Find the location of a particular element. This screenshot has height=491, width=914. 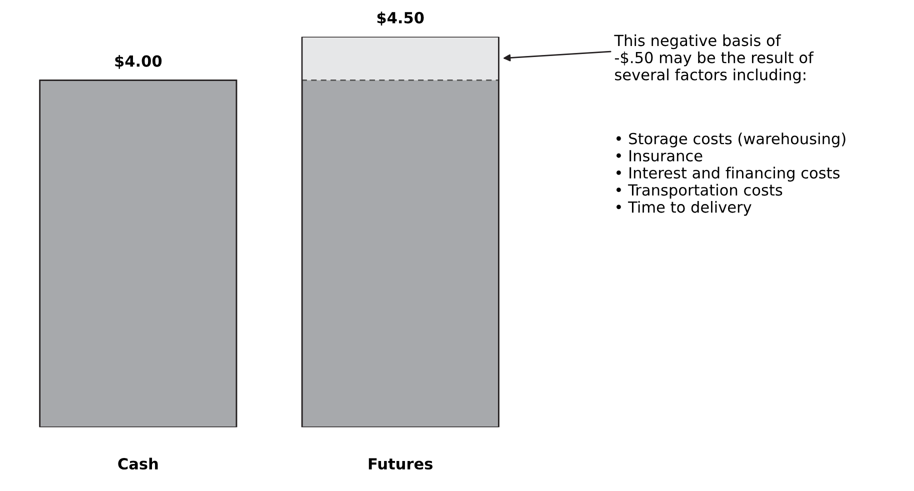

x-tick-label: Cash is located at coordinates (138, 464).